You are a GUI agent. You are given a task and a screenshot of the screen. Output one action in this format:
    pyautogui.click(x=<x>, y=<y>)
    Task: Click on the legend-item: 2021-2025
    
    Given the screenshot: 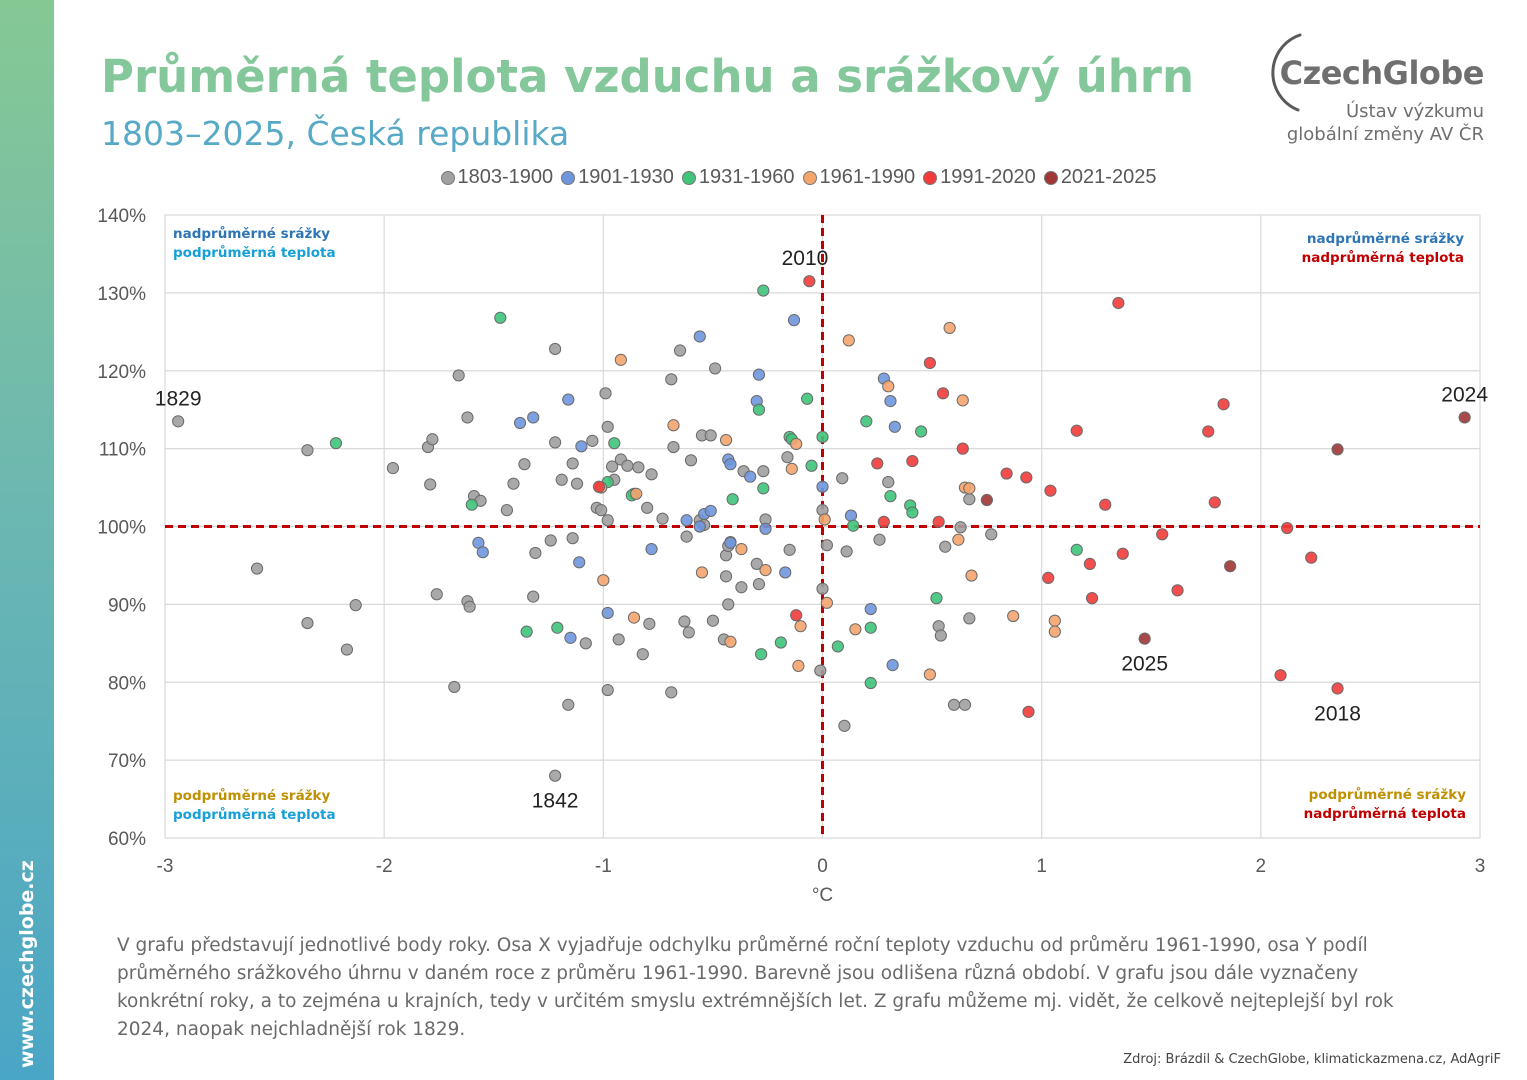 What is the action you would take?
    pyautogui.click(x=1099, y=177)
    